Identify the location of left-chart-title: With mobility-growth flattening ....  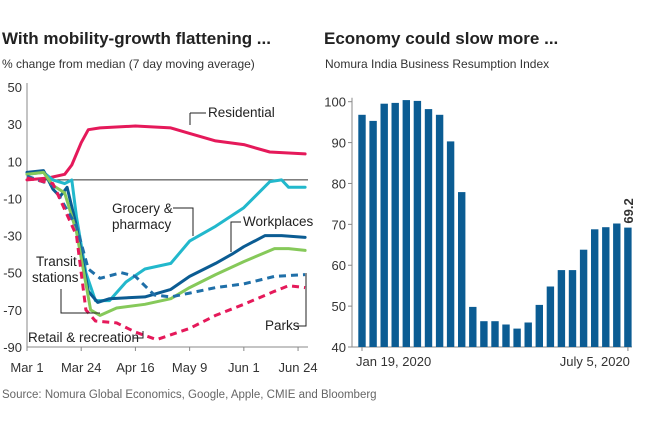
(136, 38).